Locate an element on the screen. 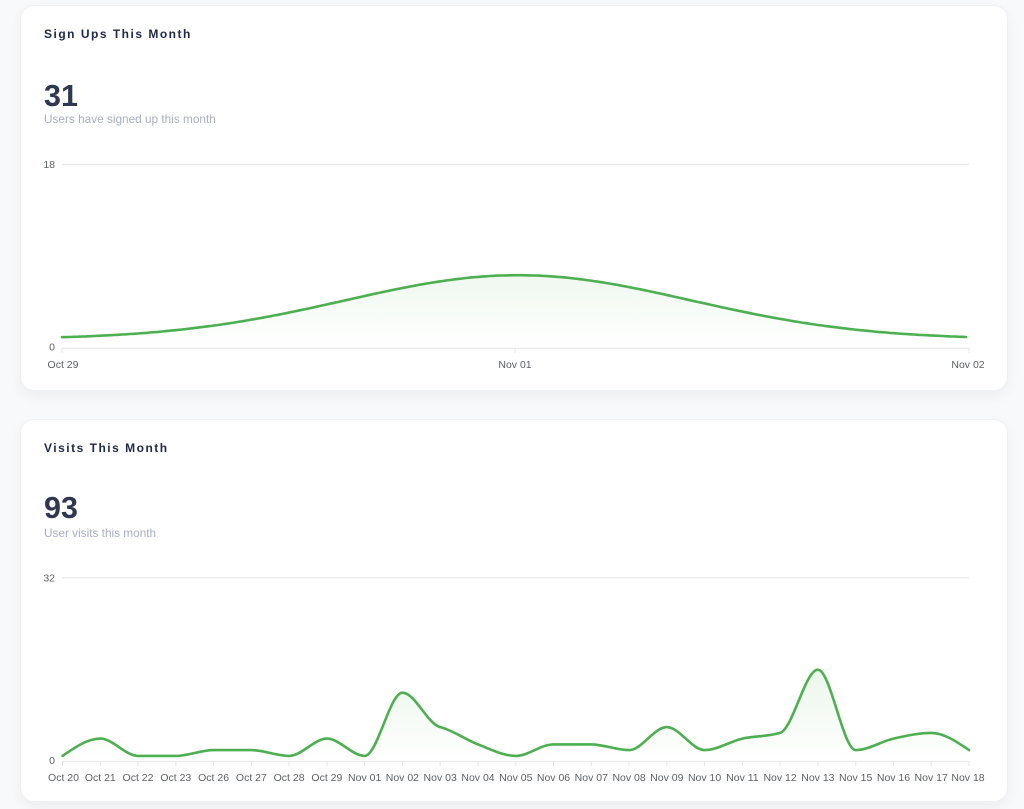 The width and height of the screenshot is (1024, 809). svg-text: Nov 12 is located at coordinates (779, 778).